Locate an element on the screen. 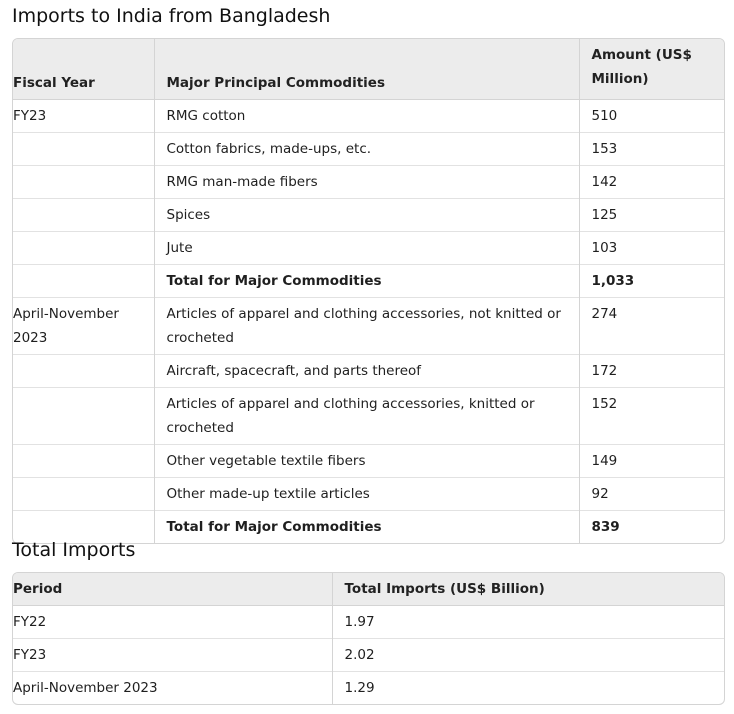 The height and width of the screenshot is (714, 734). commodity-cell: Other vegetable textile fibers is located at coordinates (367, 461).